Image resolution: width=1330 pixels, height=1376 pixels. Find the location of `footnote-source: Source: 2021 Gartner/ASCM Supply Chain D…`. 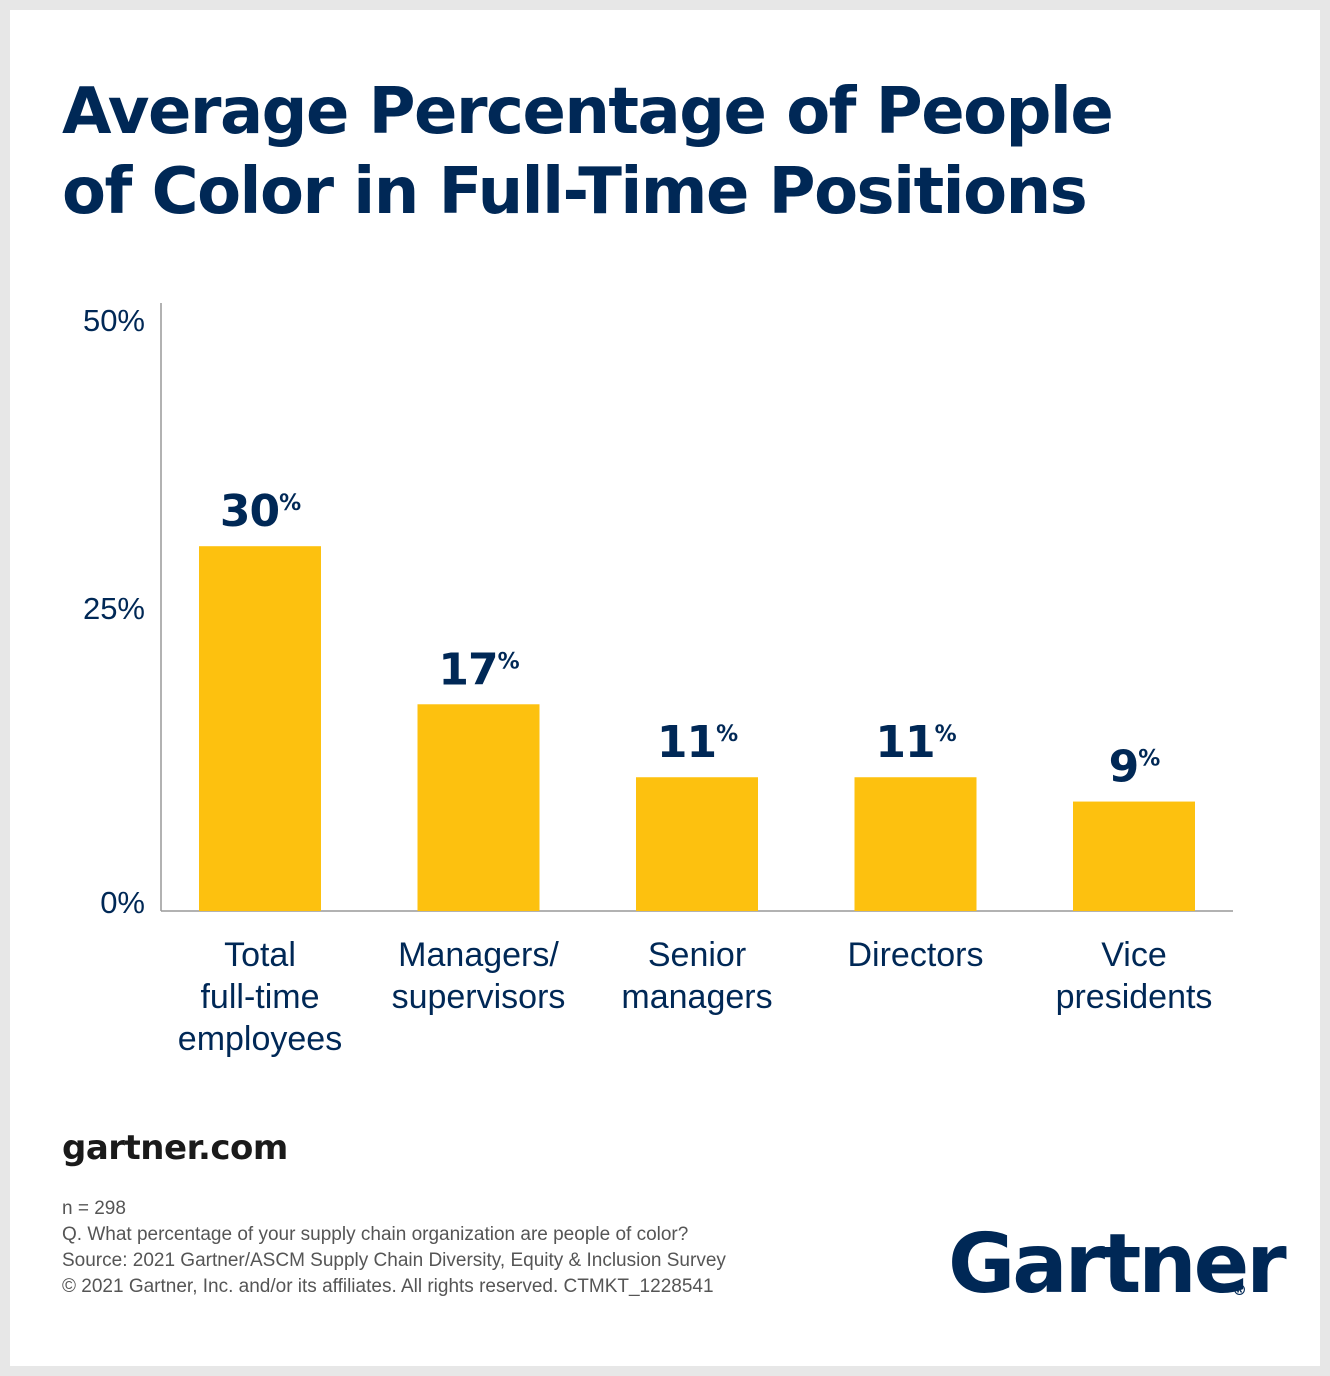

footnote-source: Source: 2021 Gartner/ASCM Supply Chain D… is located at coordinates (394, 1260).